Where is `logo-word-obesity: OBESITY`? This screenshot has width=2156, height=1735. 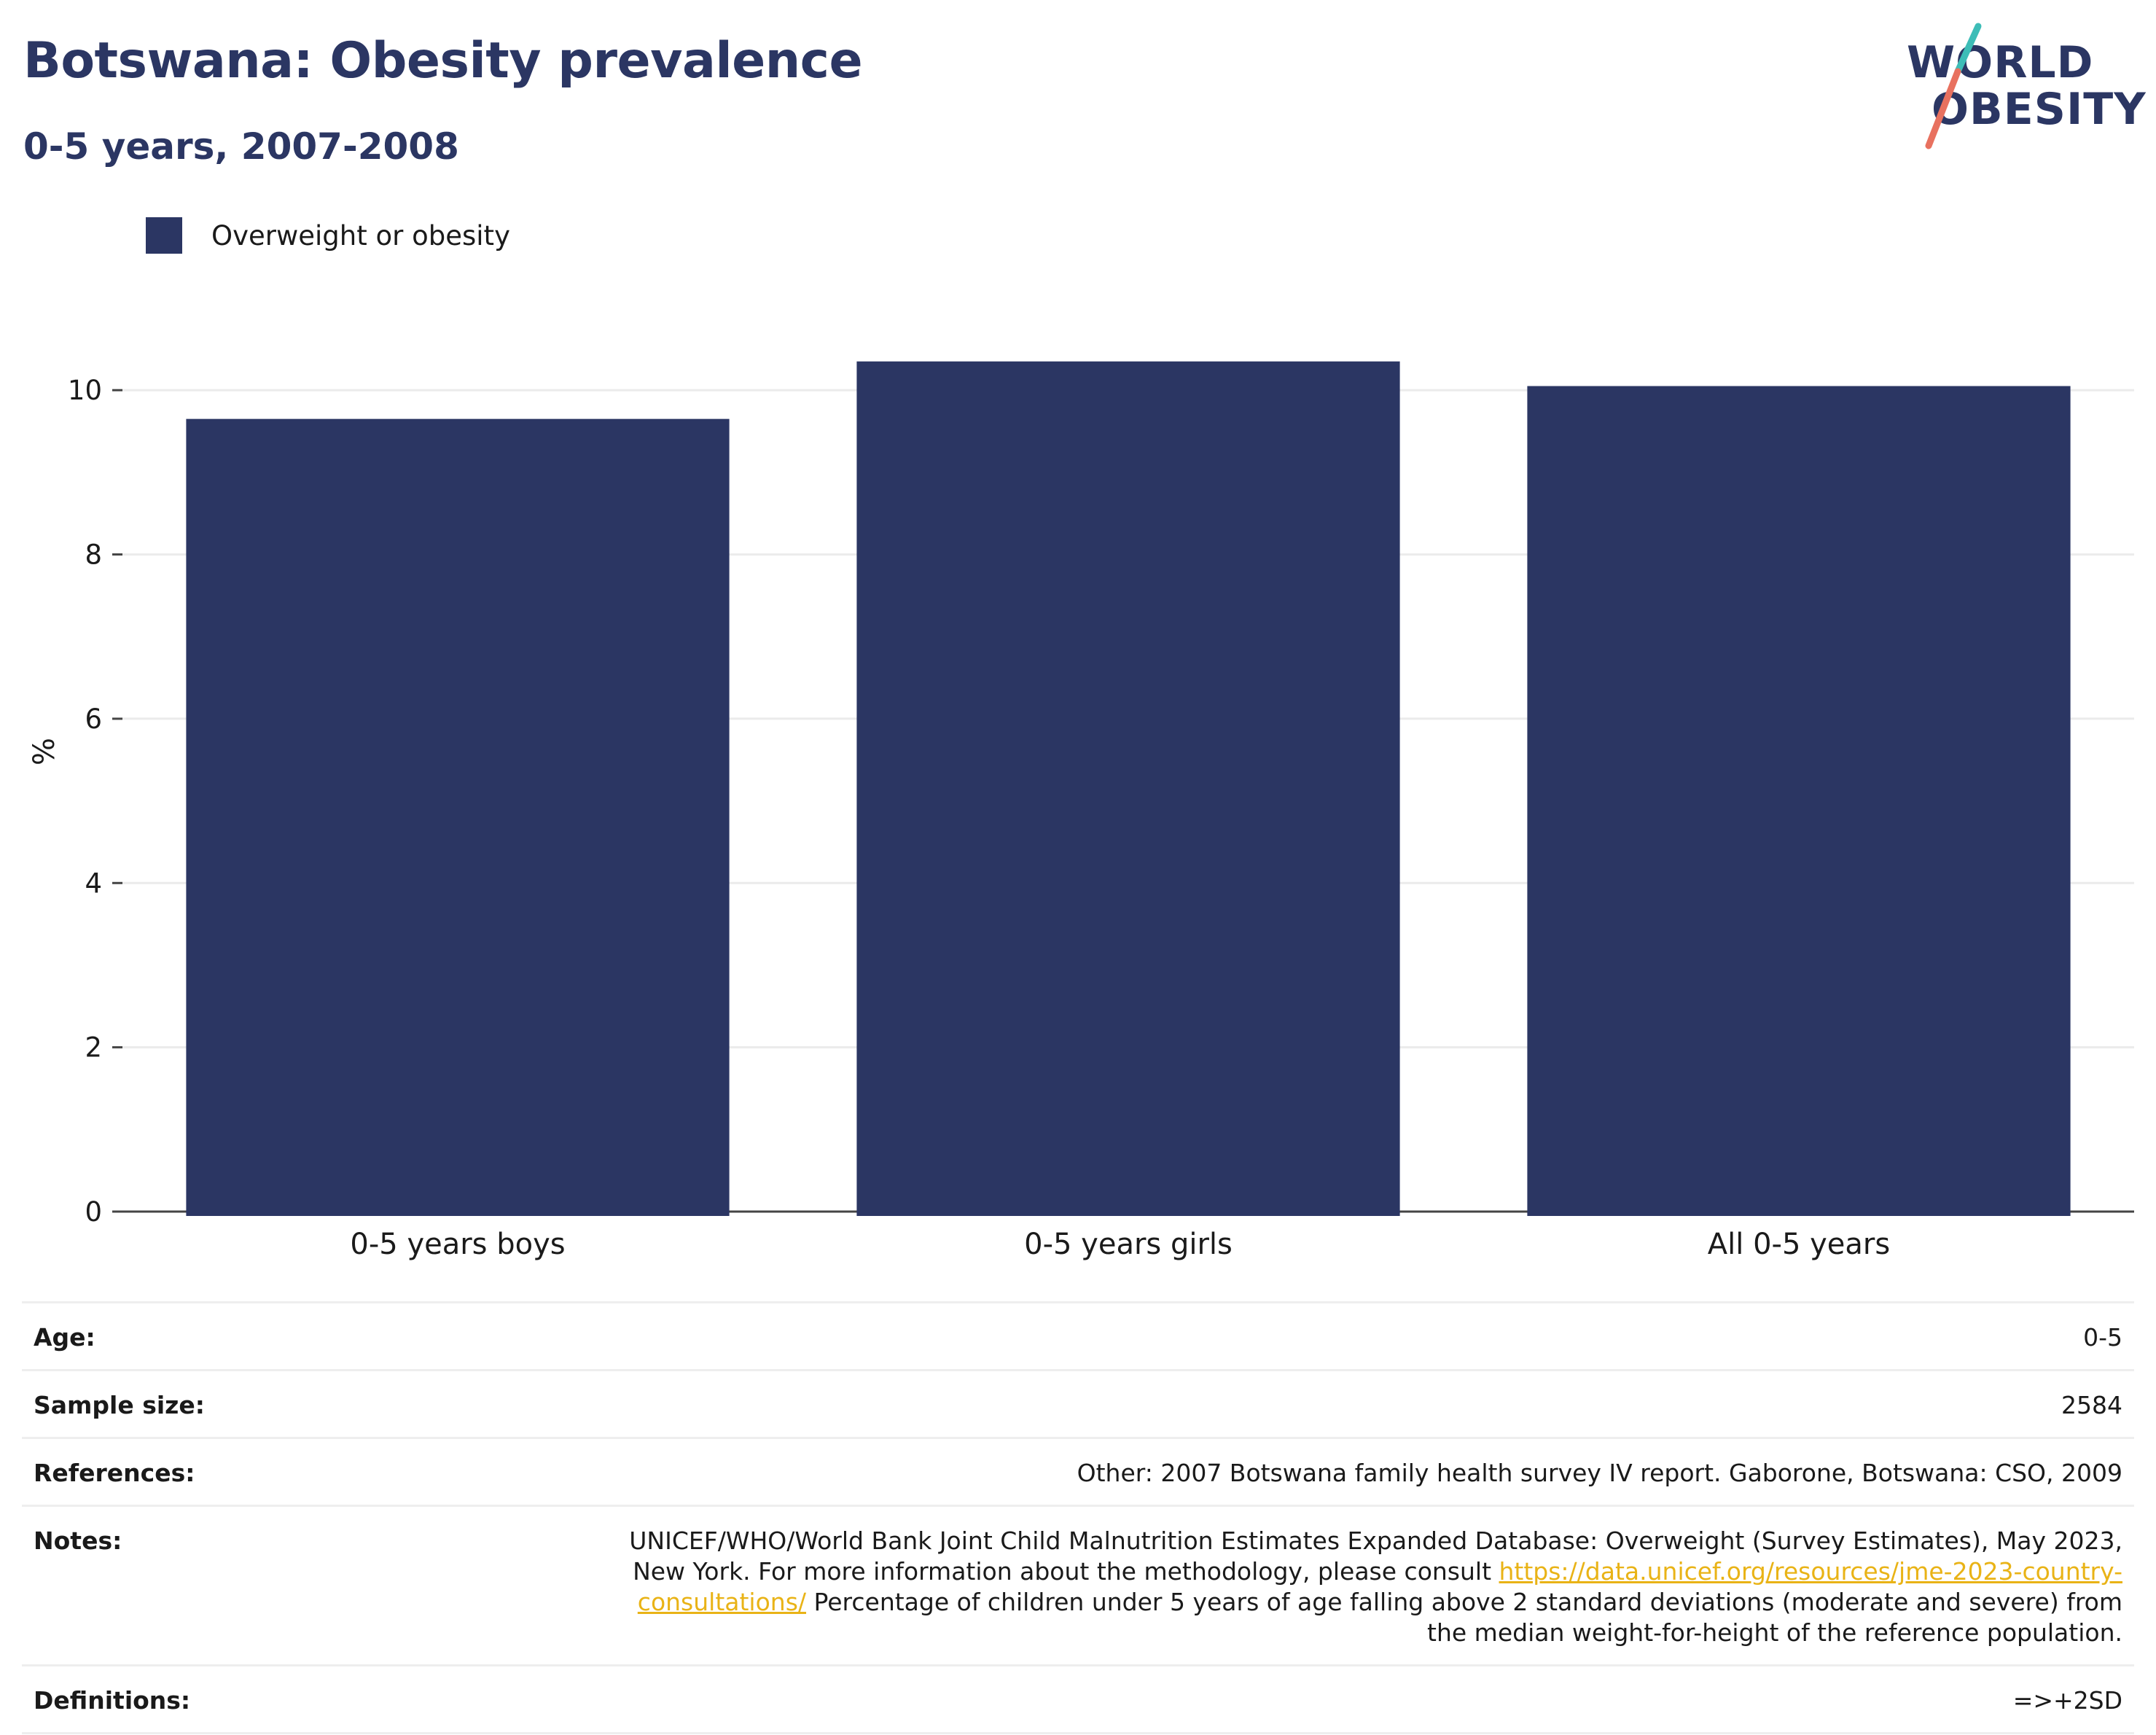
logo-word-obesity: OBESITY is located at coordinates (2039, 109).